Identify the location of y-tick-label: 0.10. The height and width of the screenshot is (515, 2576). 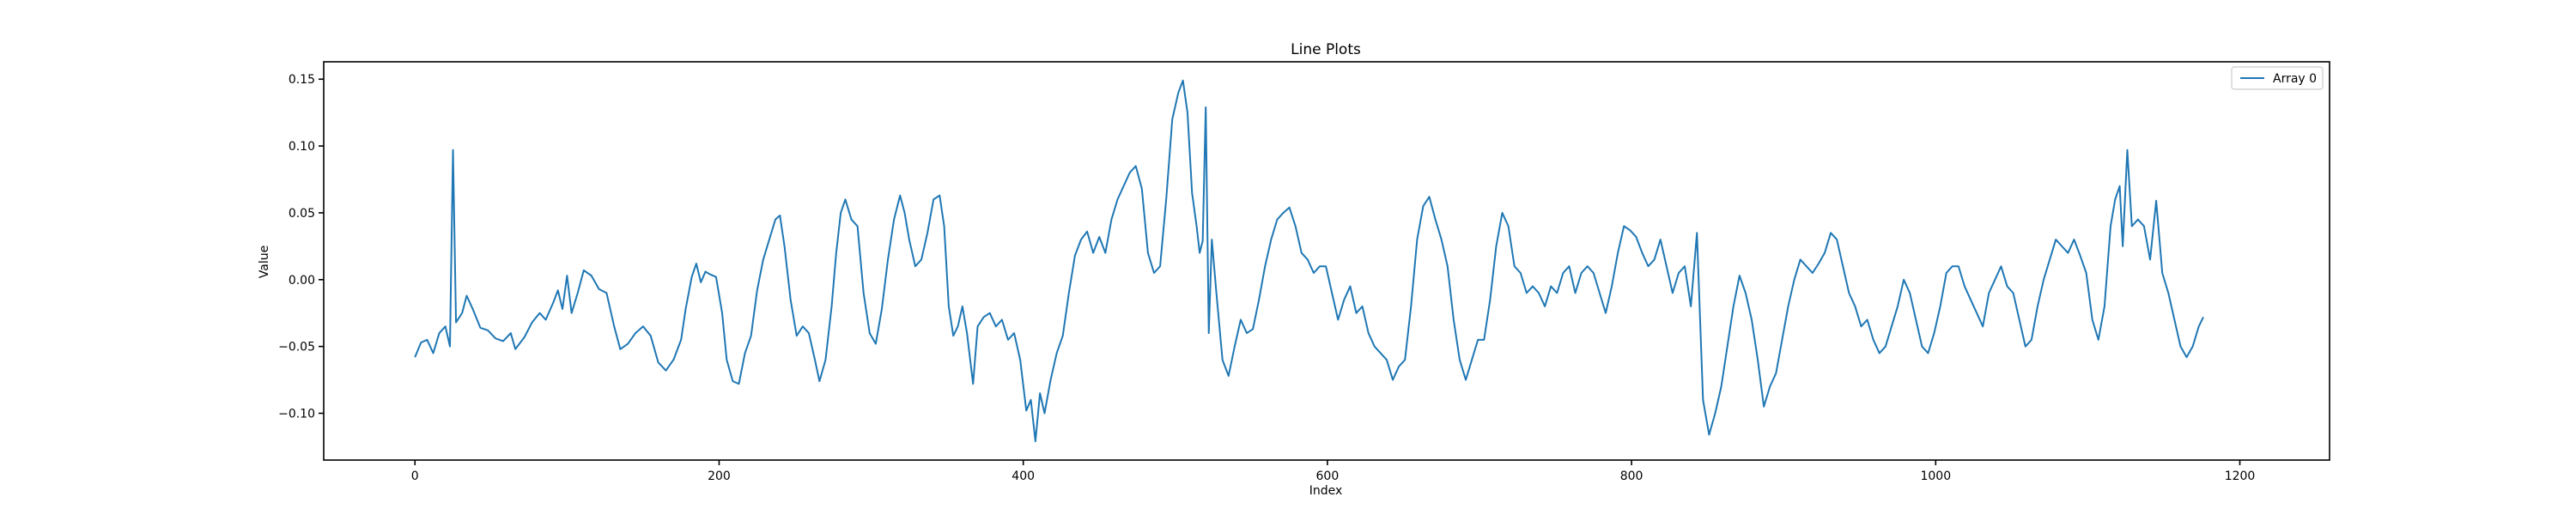
(302, 147).